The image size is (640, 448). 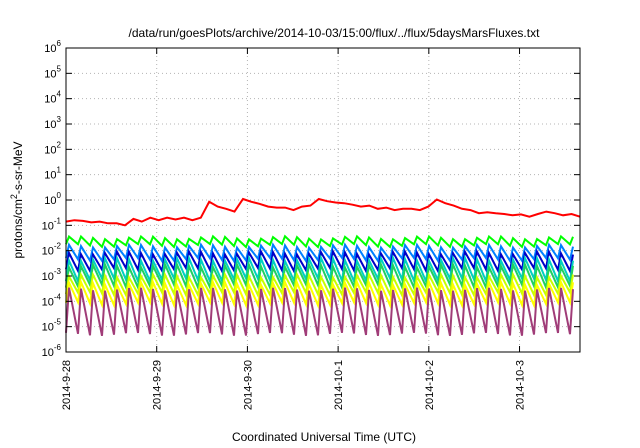 What do you see at coordinates (58, 271) in the screenshot?
I see `y-tick-exponent: -3` at bounding box center [58, 271].